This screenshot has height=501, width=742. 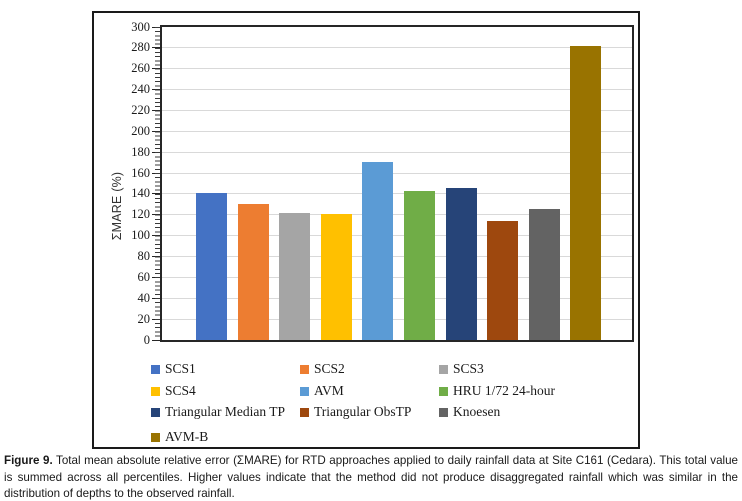 What do you see at coordinates (253, 272) in the screenshot?
I see `bar-scs2` at bounding box center [253, 272].